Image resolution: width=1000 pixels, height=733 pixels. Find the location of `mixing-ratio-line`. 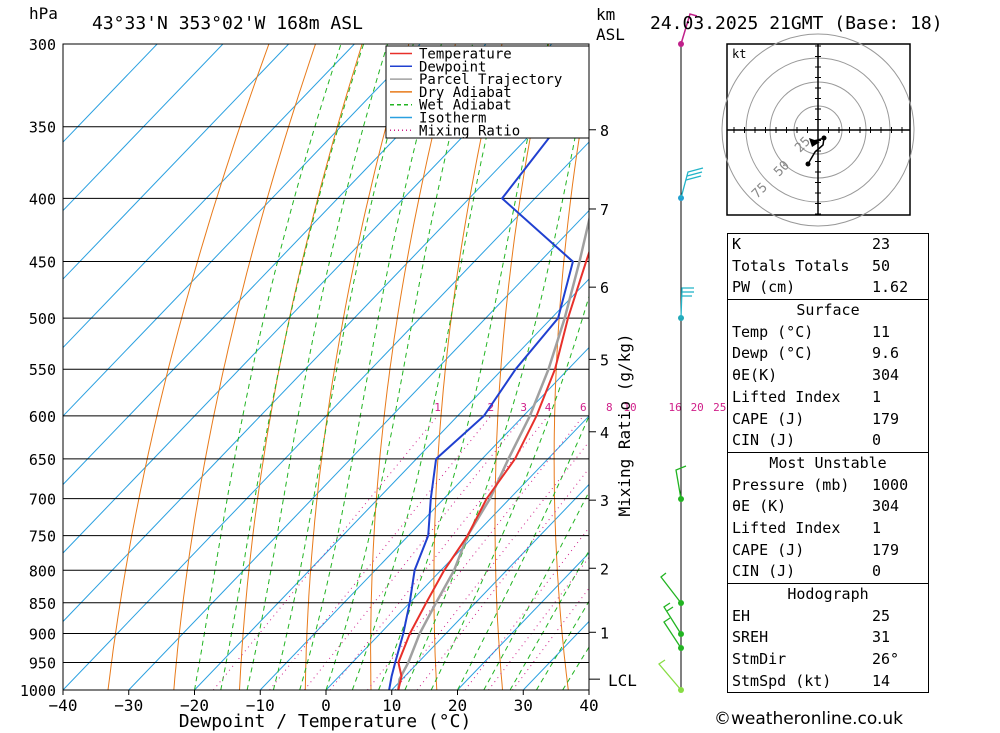

mixing-ratio-line is located at coordinates (491, 565).